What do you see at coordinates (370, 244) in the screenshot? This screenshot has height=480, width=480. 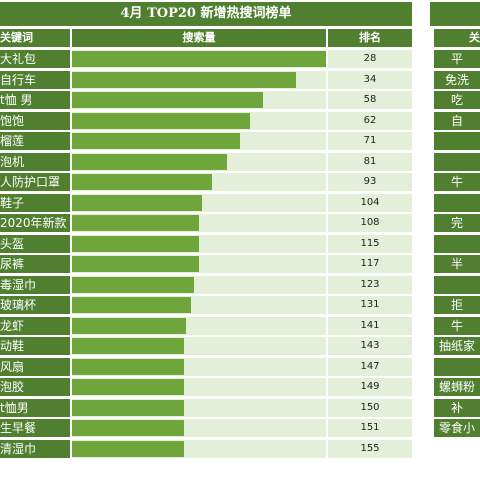 I see `rank-value: 115` at bounding box center [370, 244].